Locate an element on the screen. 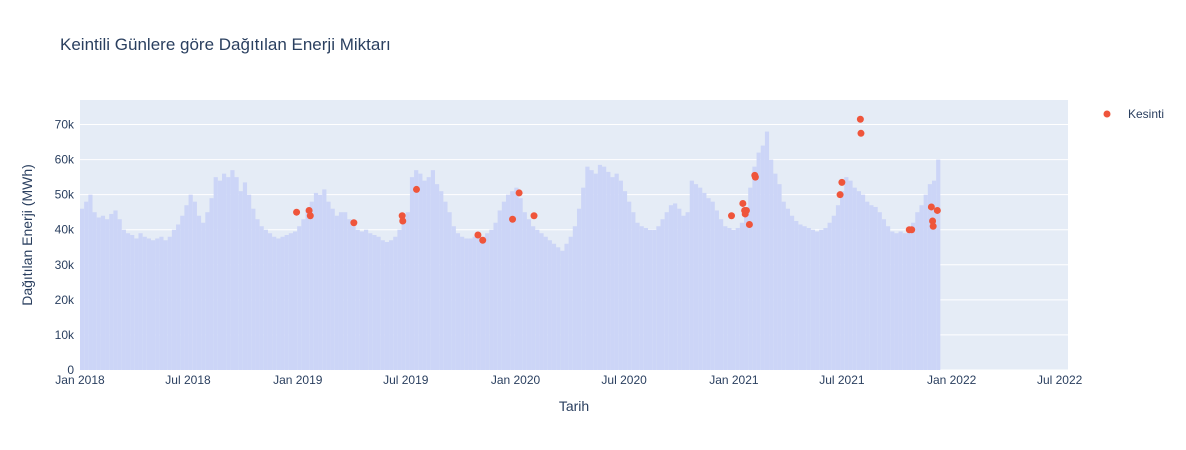 The height and width of the screenshot is (450, 1186). x-tick-label: Jan 2021 is located at coordinates (734, 380).